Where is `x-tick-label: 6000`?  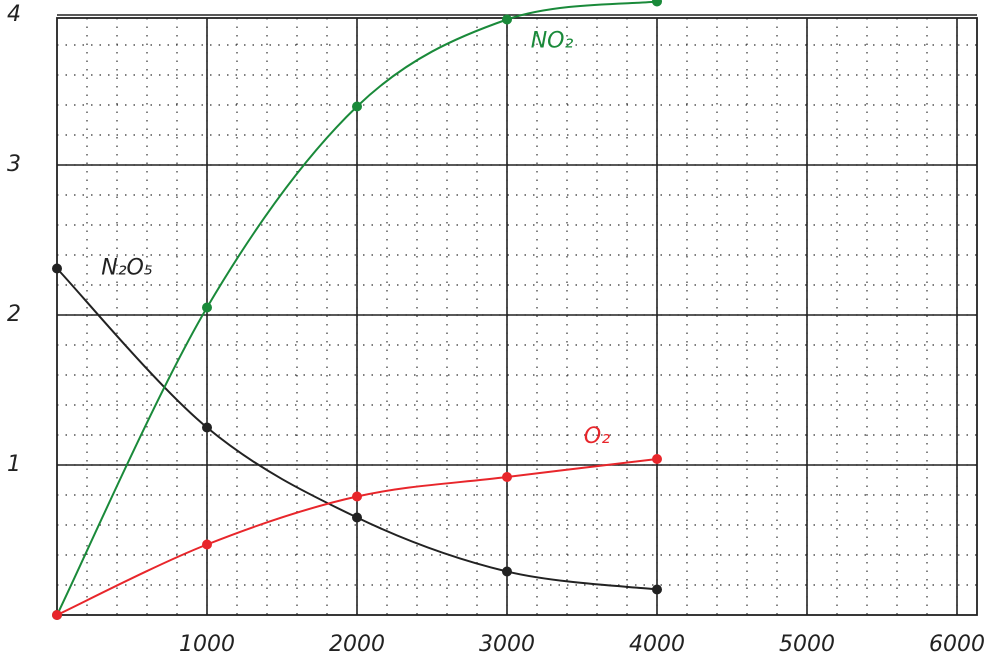 x-tick-label: 6000 is located at coordinates (957, 644).